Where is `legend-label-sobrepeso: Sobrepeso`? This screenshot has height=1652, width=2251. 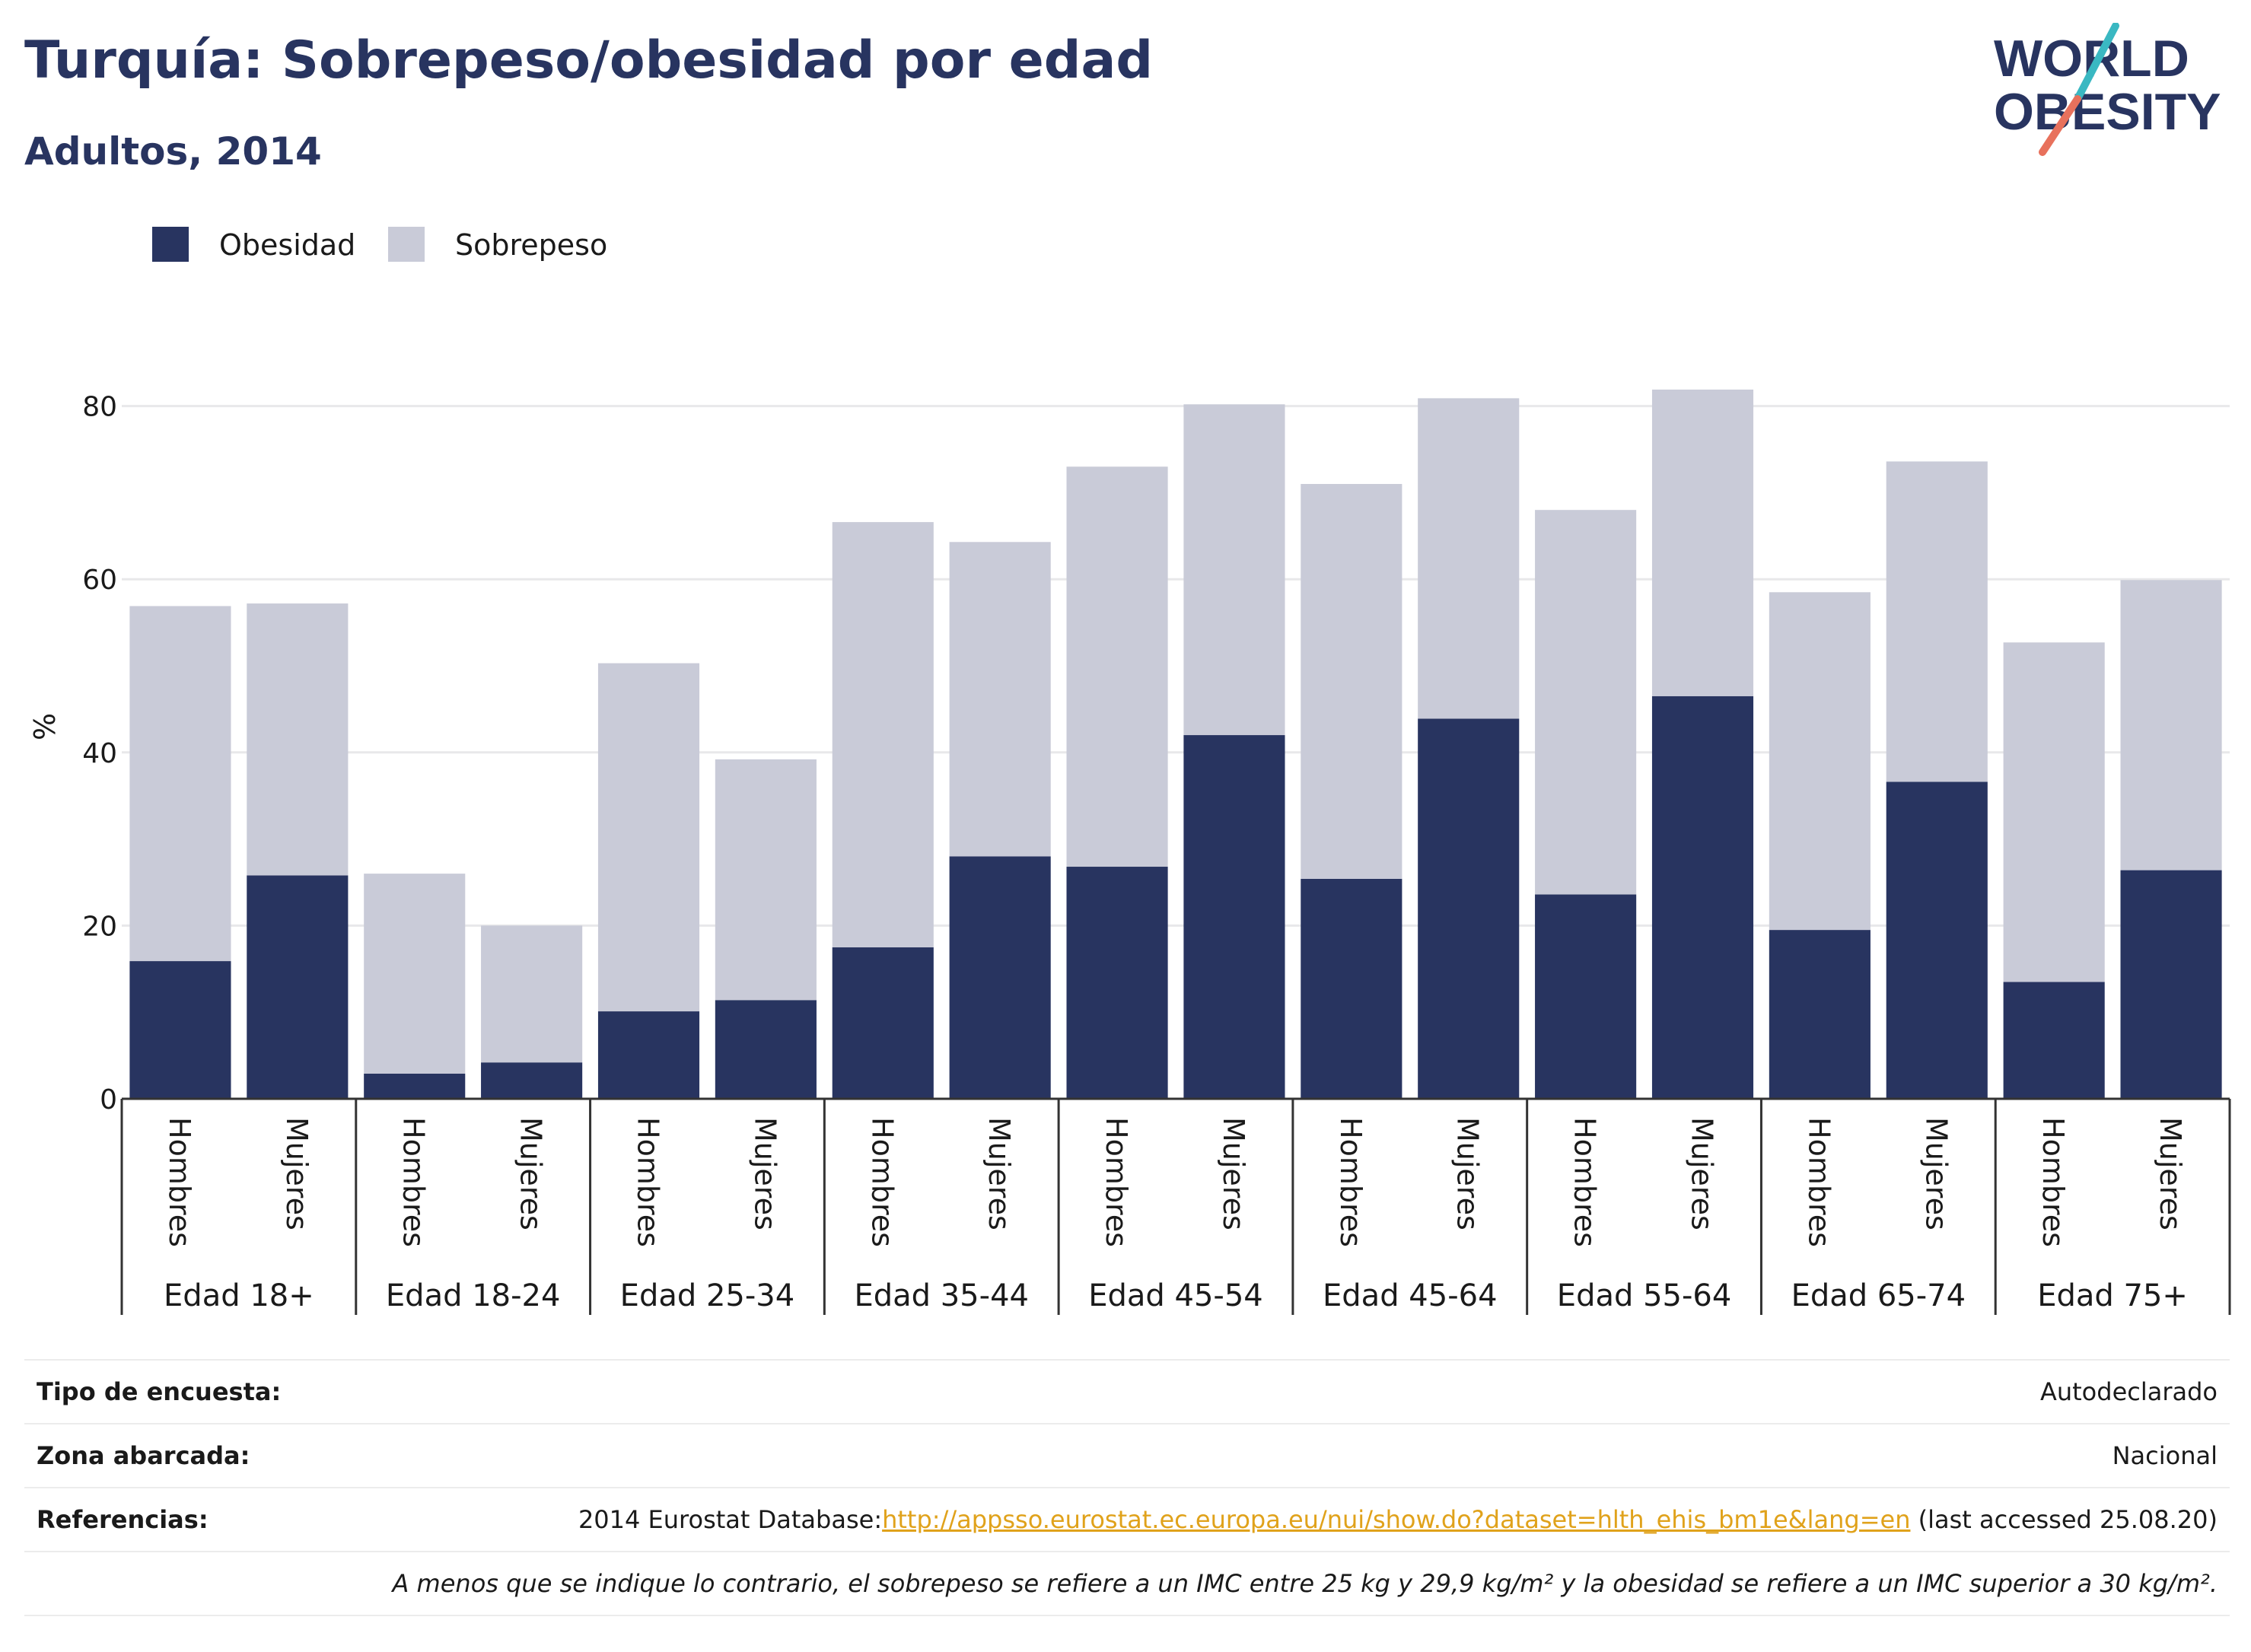
legend-label-sobrepeso: Sobrepeso is located at coordinates (531, 245).